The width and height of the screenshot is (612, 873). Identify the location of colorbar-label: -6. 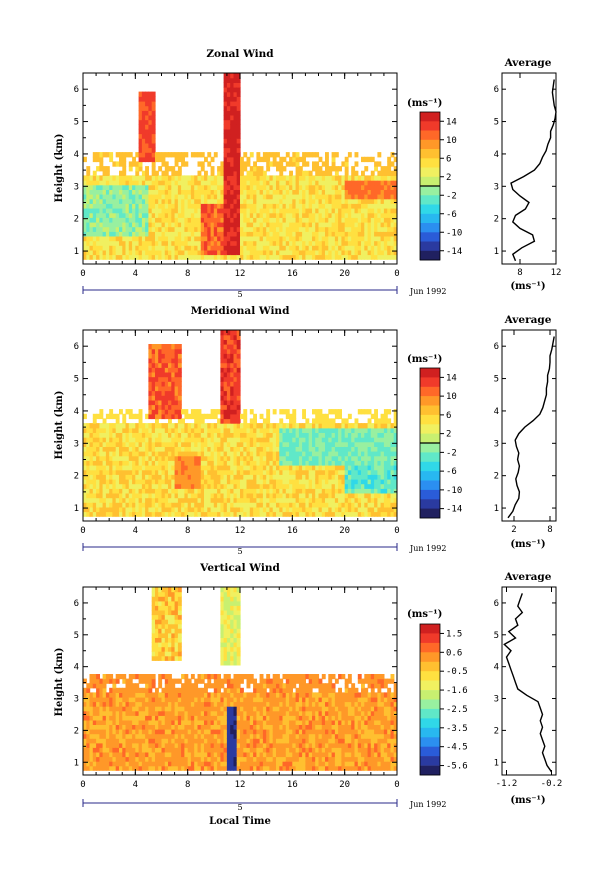
(451, 472).